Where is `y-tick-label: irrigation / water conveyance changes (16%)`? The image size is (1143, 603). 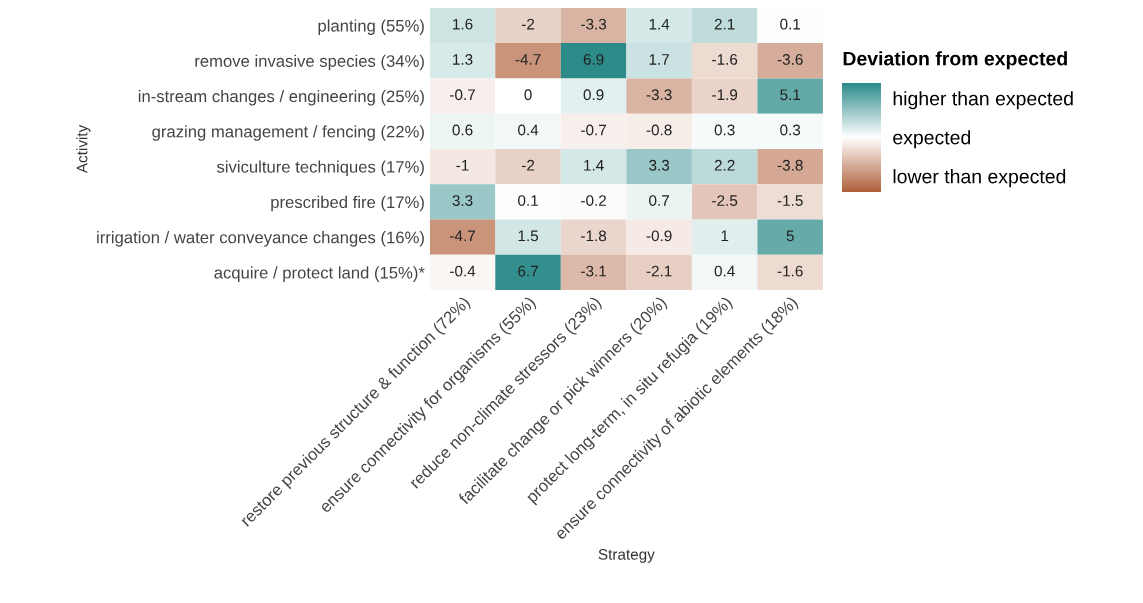
y-tick-label: irrigation / water conveyance changes (16%) is located at coordinates (260, 239).